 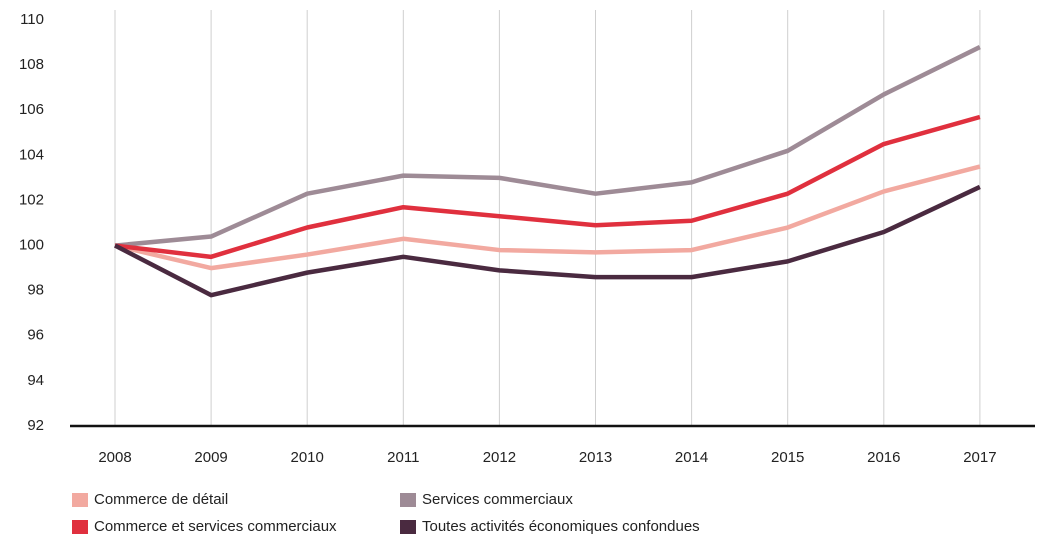 What do you see at coordinates (31, 245) in the screenshot?
I see `y-tick-label: 100` at bounding box center [31, 245].